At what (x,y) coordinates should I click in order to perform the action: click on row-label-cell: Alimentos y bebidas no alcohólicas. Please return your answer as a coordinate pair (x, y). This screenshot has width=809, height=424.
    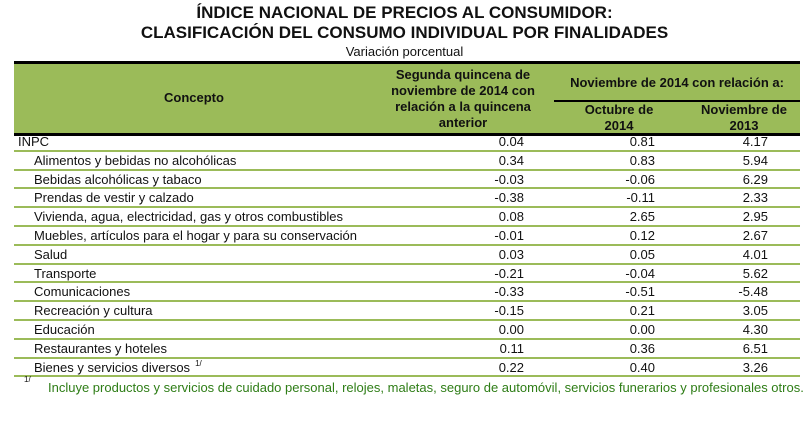
    Looking at the image, I should click on (135, 160).